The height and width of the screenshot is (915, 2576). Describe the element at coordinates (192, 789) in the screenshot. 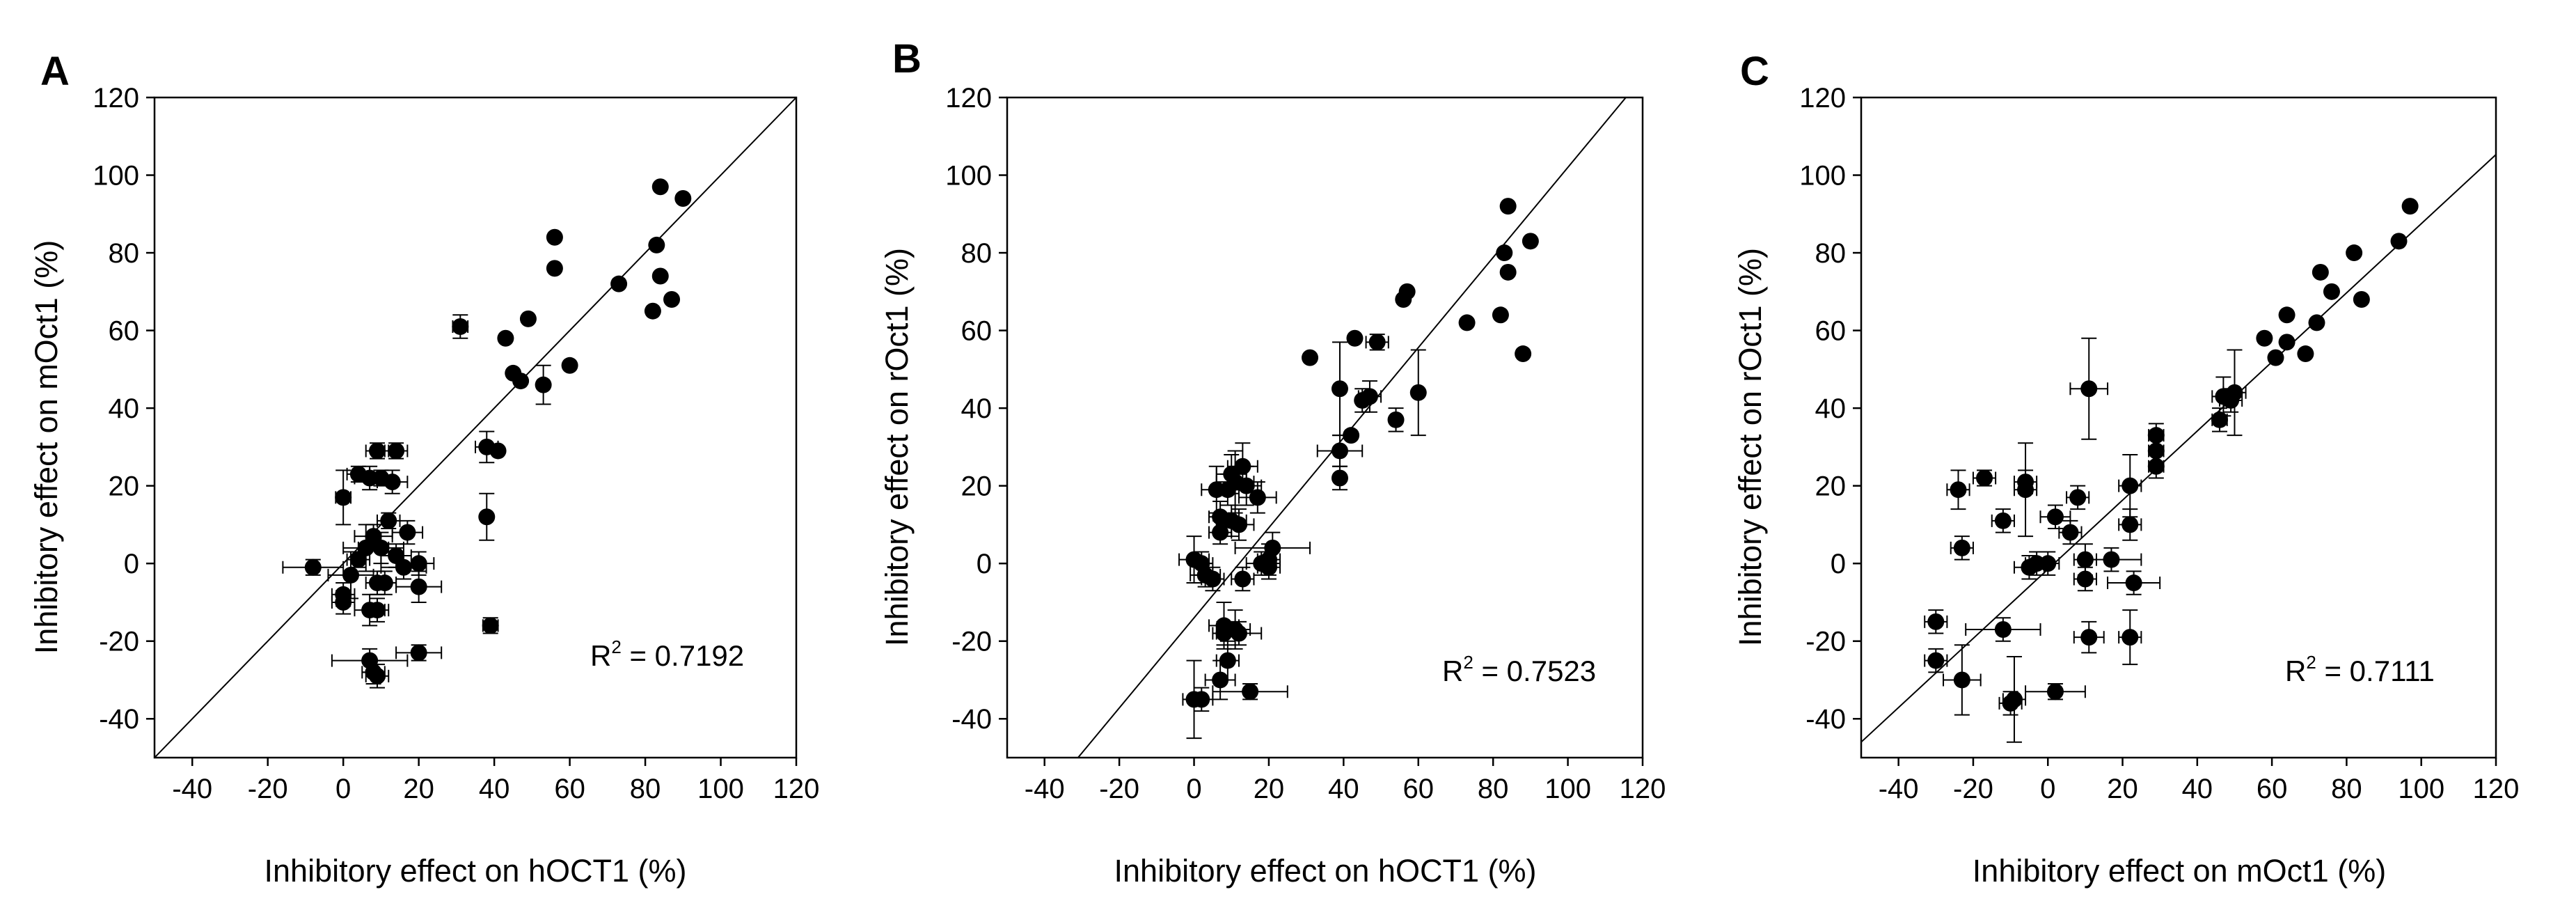

I see `x-tick-label: -40` at that location.